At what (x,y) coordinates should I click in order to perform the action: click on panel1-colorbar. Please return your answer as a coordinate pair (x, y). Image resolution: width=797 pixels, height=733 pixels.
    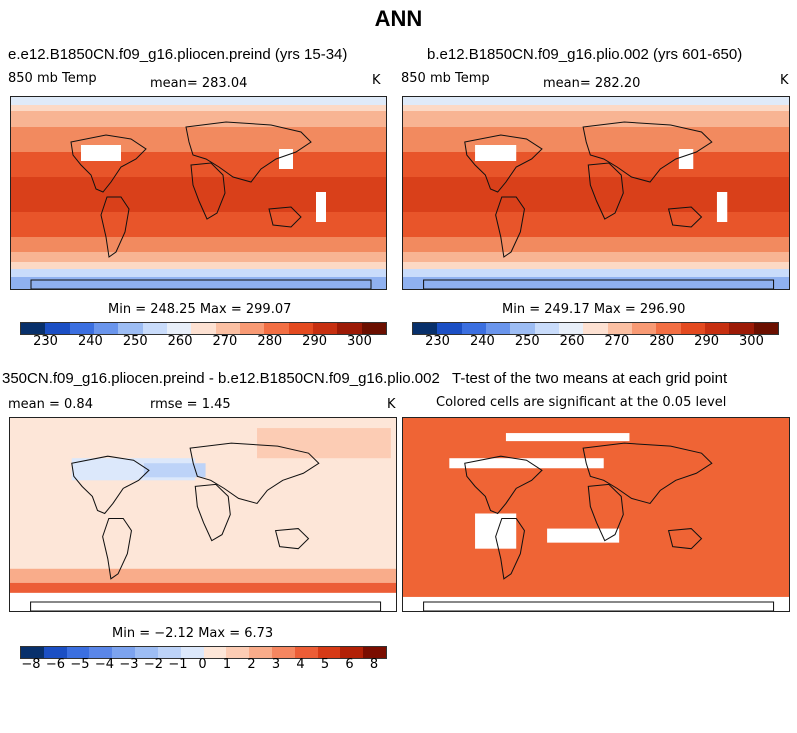
    Looking at the image, I should click on (203, 328).